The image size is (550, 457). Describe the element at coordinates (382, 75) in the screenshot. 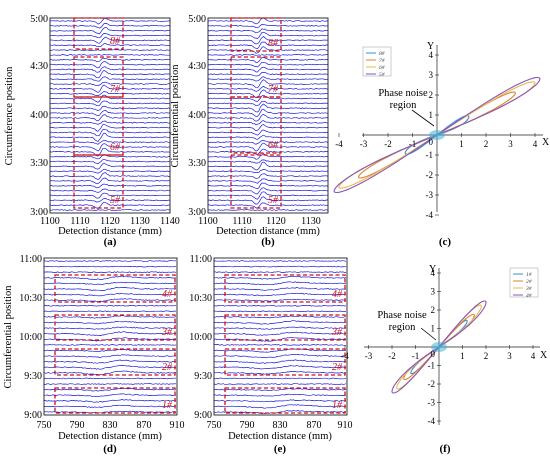

I see `legend-label-c-3: 5#` at that location.